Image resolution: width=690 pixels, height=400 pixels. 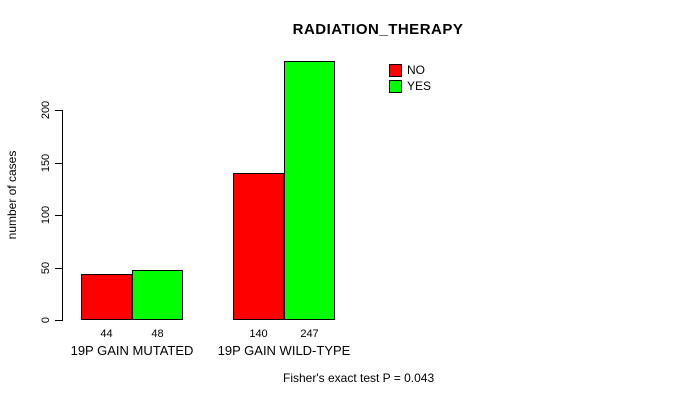 What do you see at coordinates (46, 162) in the screenshot?
I see `y-tick-label: 150` at bounding box center [46, 162].